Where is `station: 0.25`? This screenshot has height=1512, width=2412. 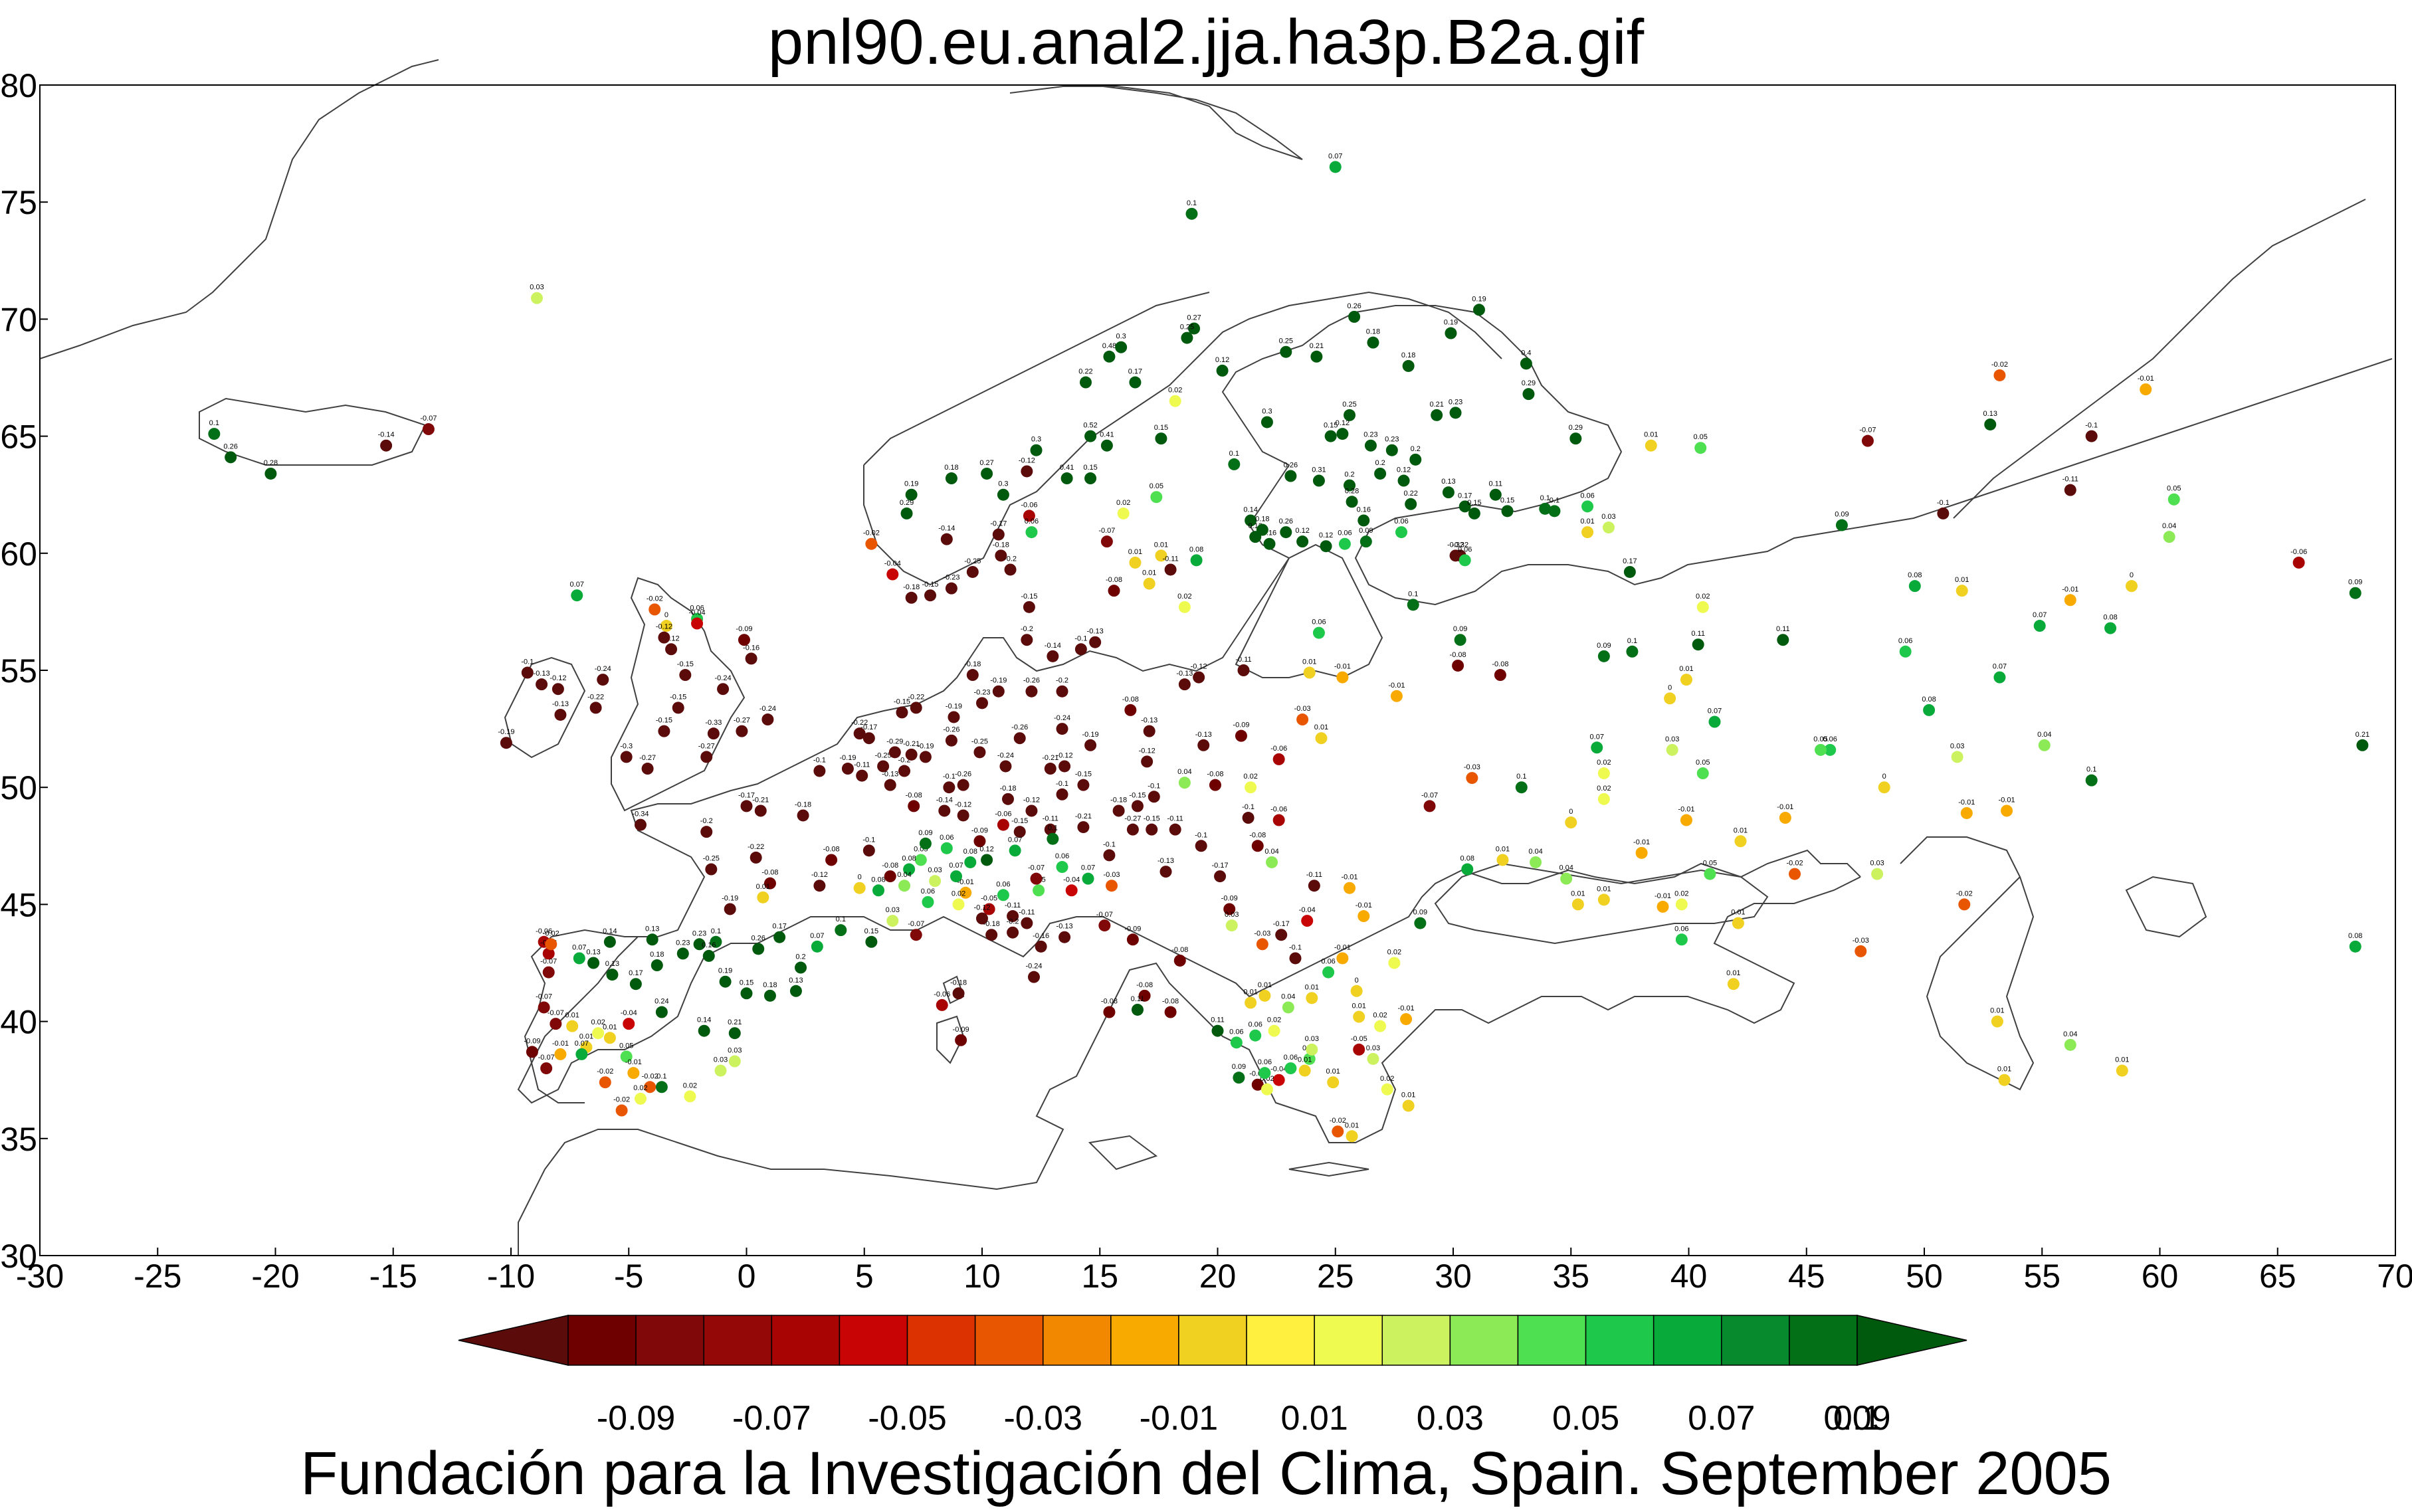 station: 0.25 is located at coordinates (1187, 334).